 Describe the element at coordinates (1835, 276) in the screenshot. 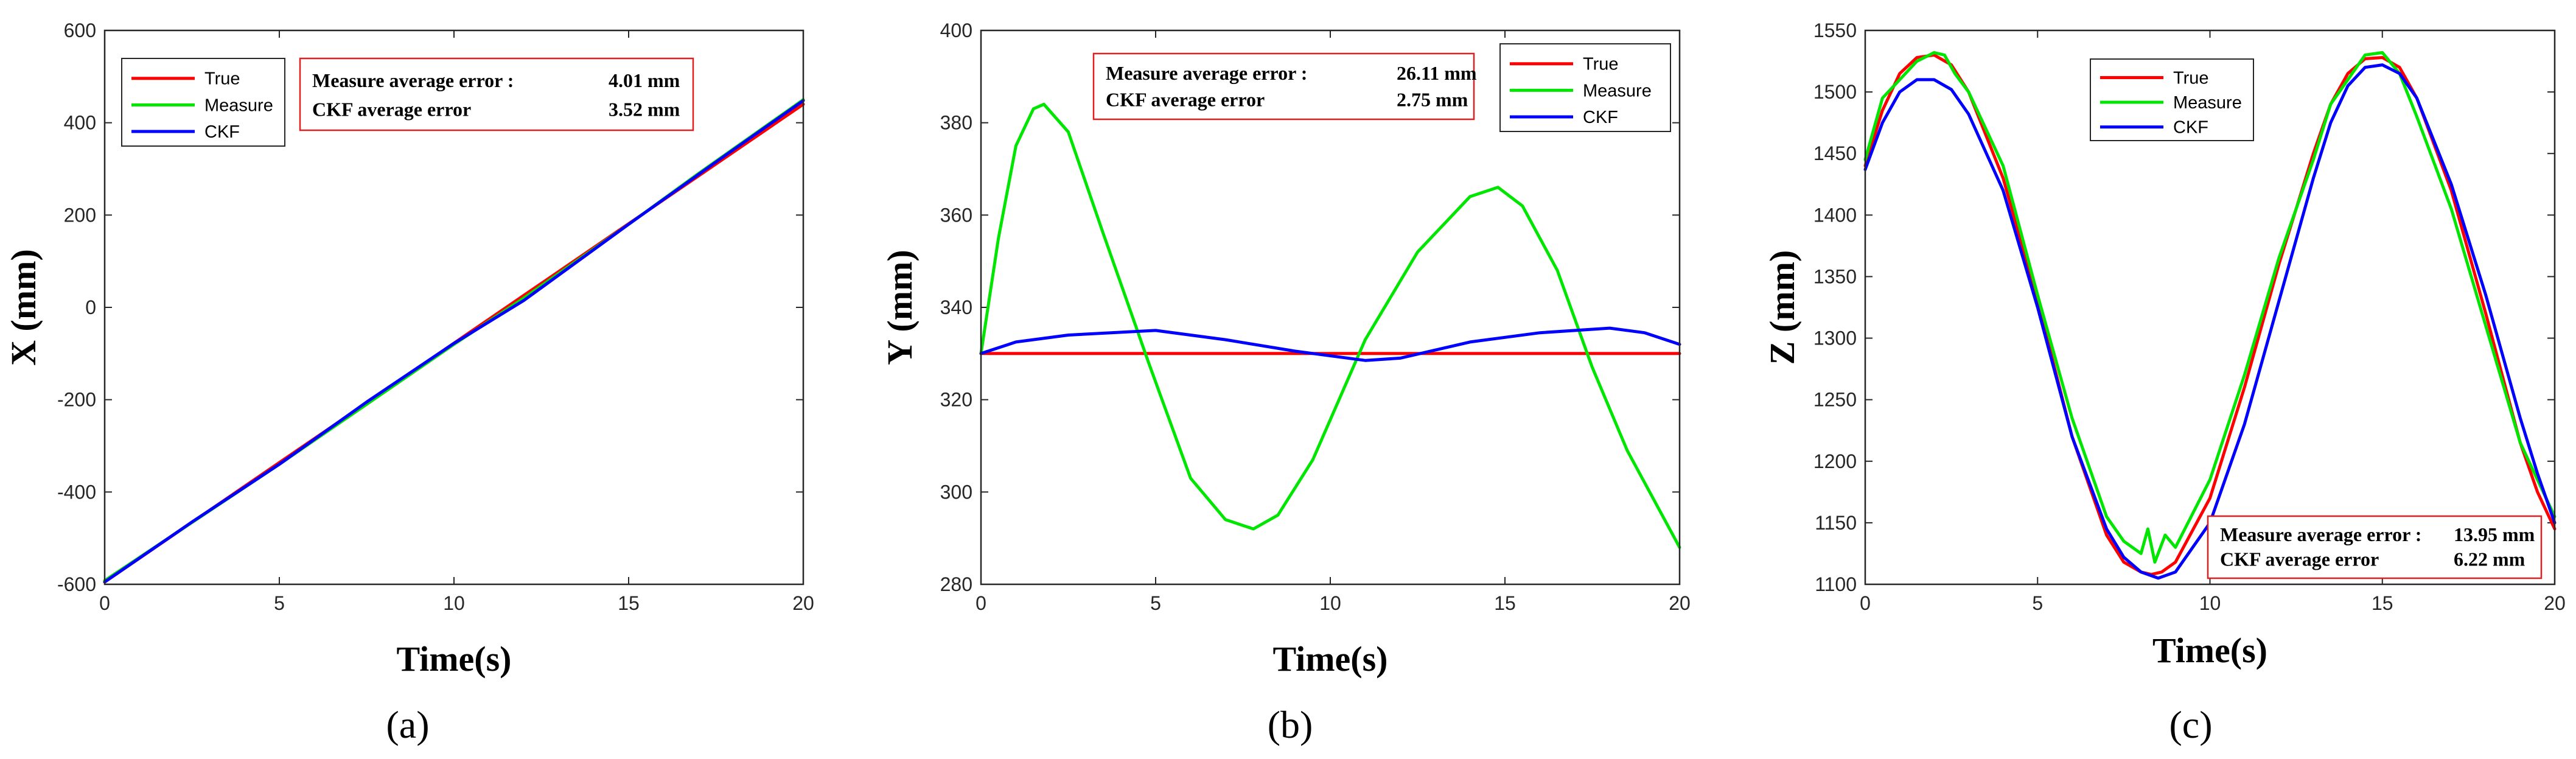

I see `y-tick-label: 1350` at that location.